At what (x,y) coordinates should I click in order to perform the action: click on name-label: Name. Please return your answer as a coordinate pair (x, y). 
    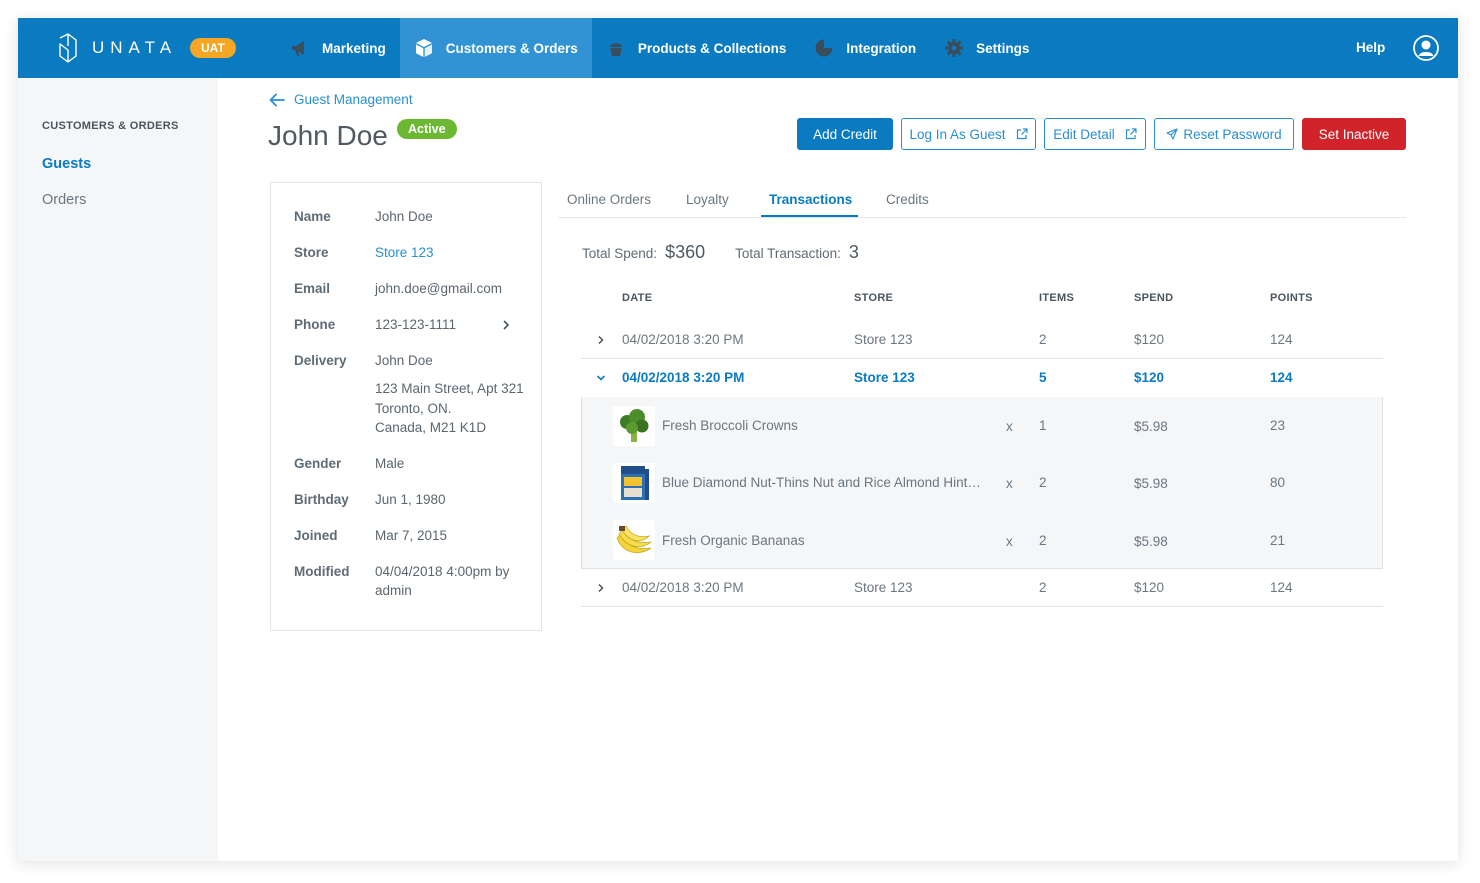
    Looking at the image, I should click on (312, 216).